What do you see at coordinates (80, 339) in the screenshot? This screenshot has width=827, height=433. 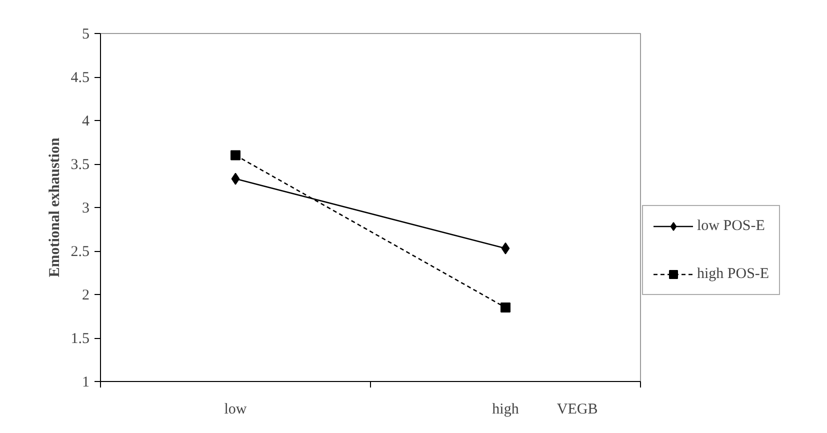 I see `y-tick-label: 1.5` at bounding box center [80, 339].